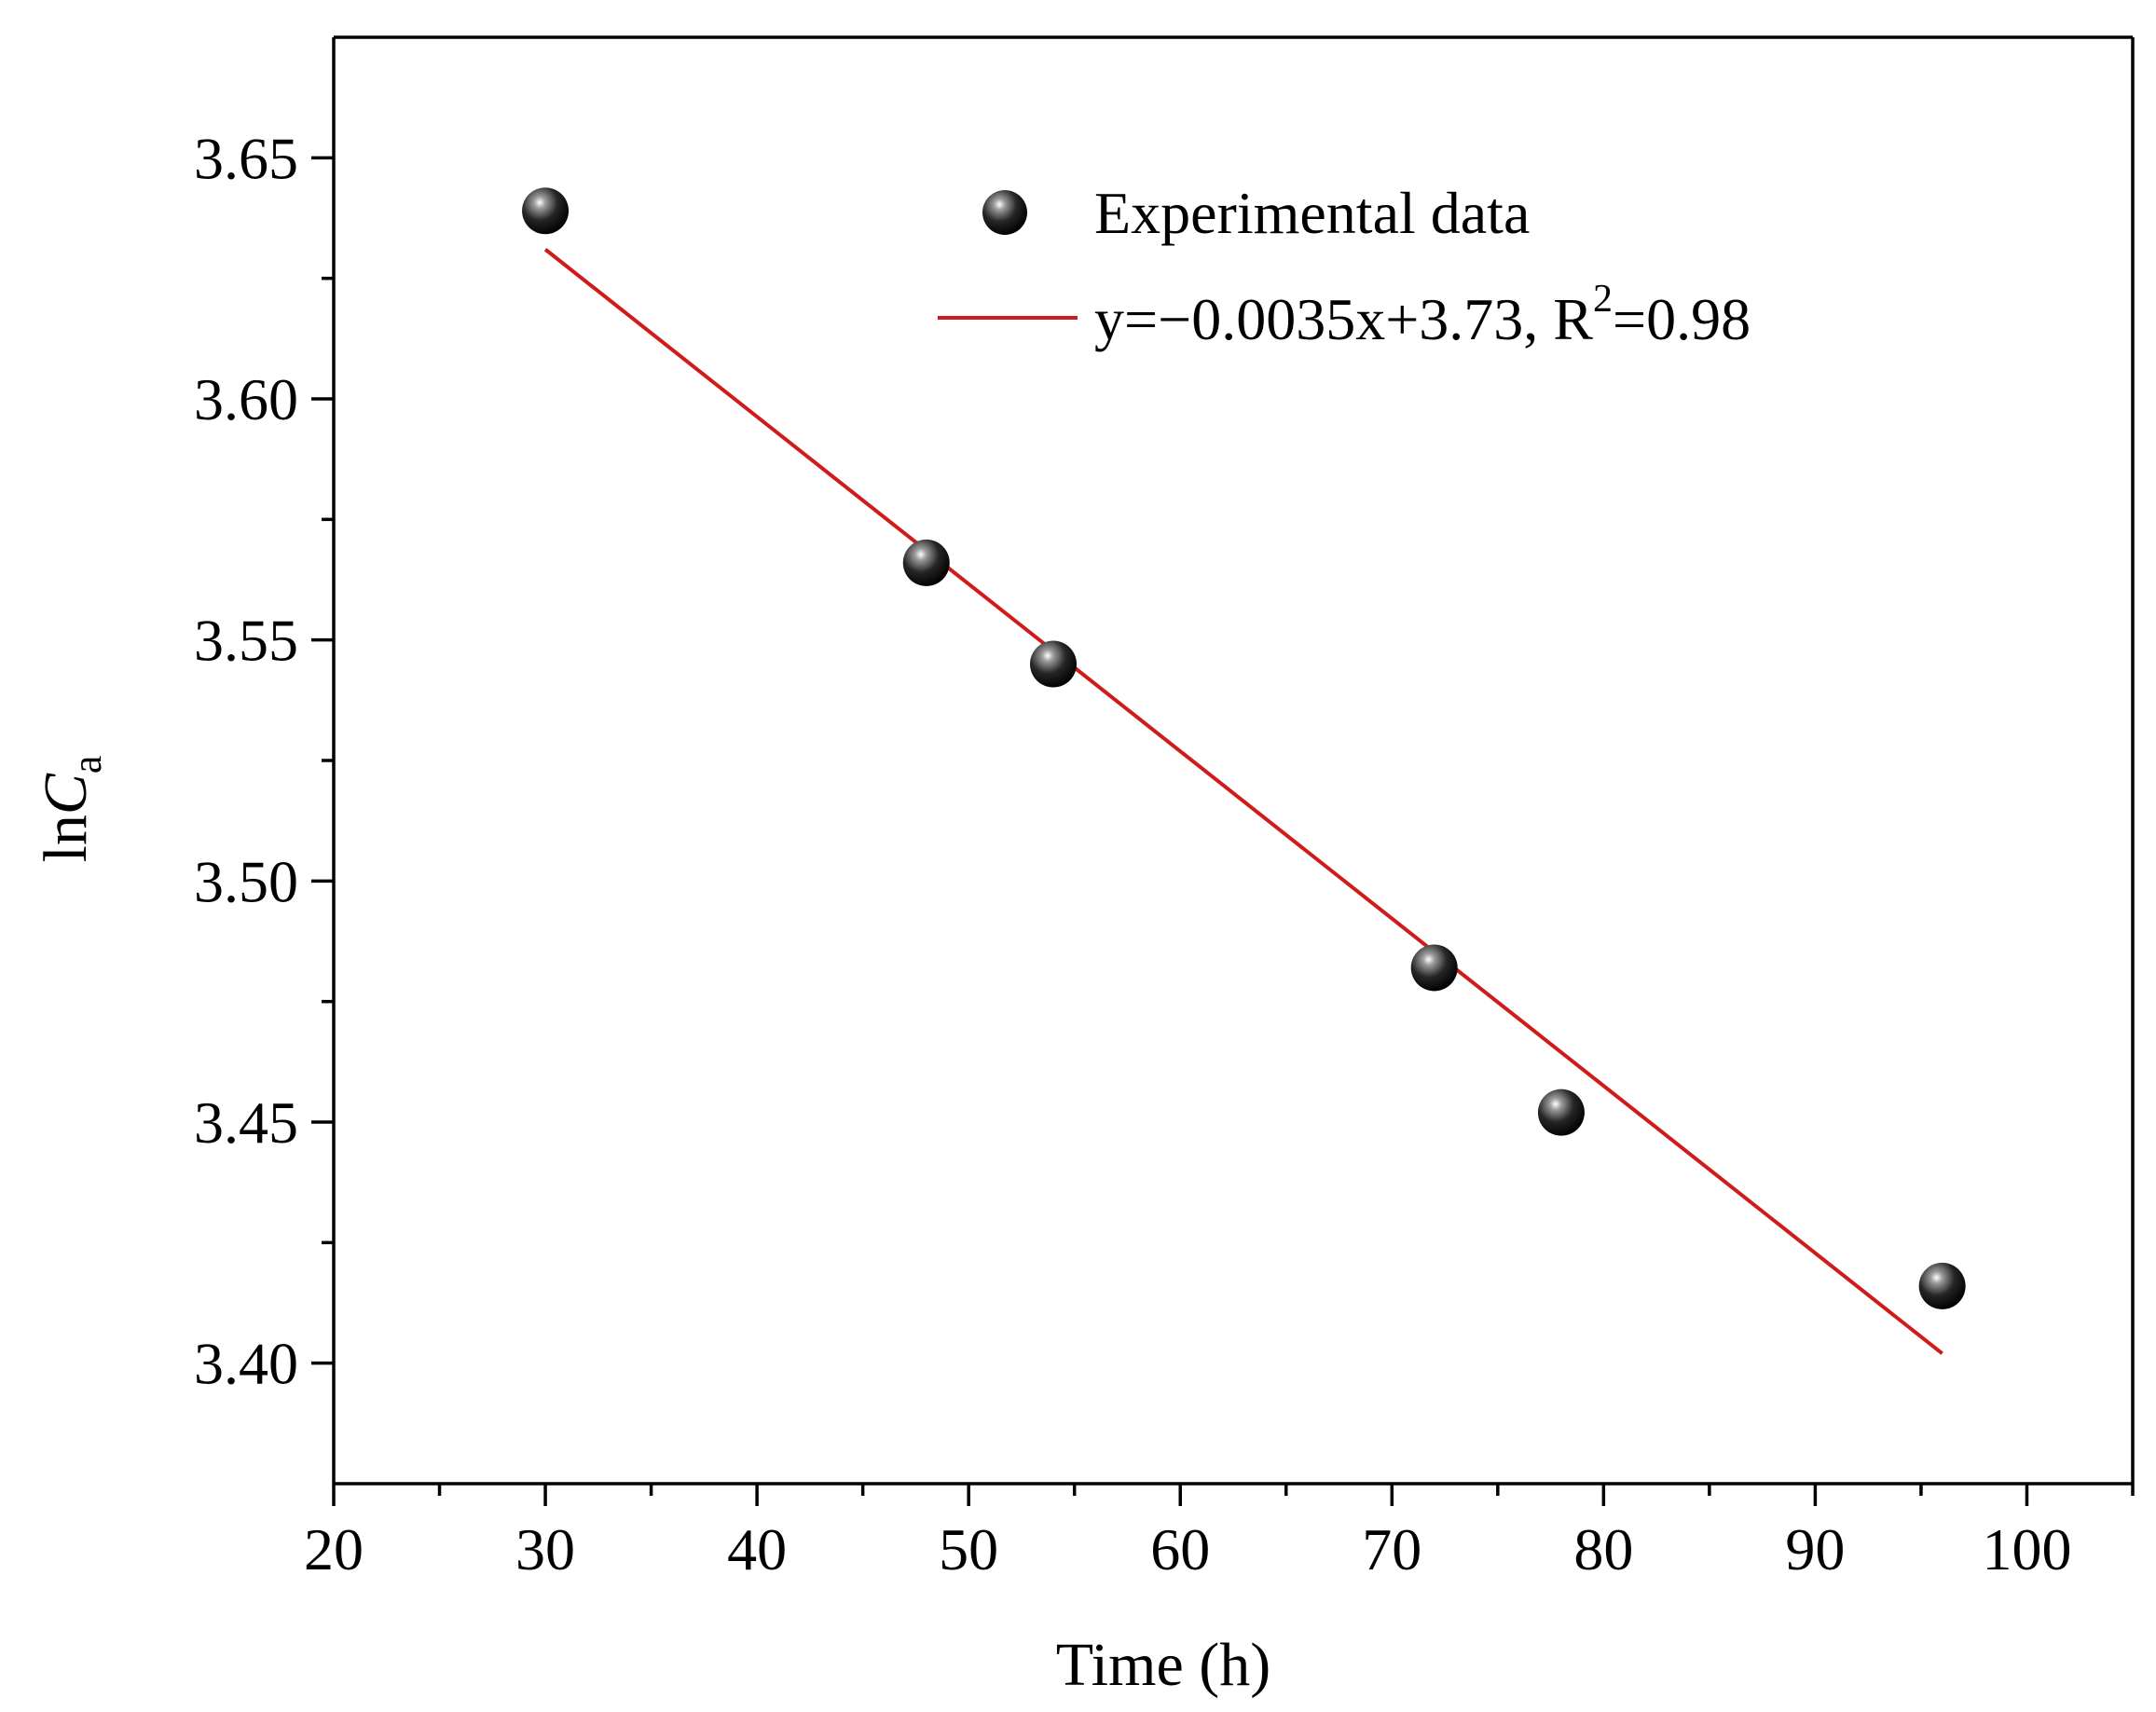  What do you see at coordinates (1004, 212) in the screenshot?
I see `legend-marker-experimental` at bounding box center [1004, 212].